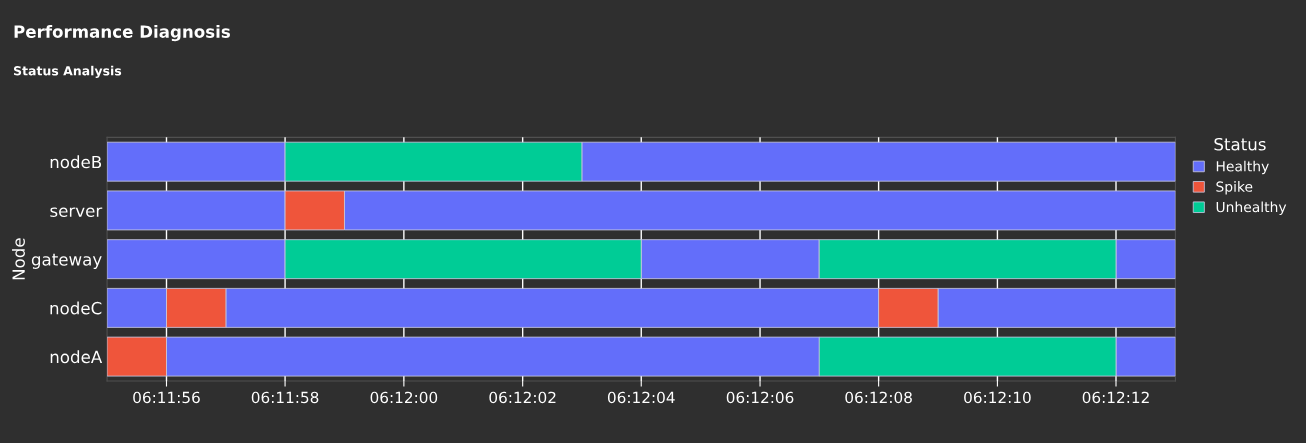 This screenshot has width=1306, height=443. I want to click on x-tick-label: 06:12:00, so click(404, 397).